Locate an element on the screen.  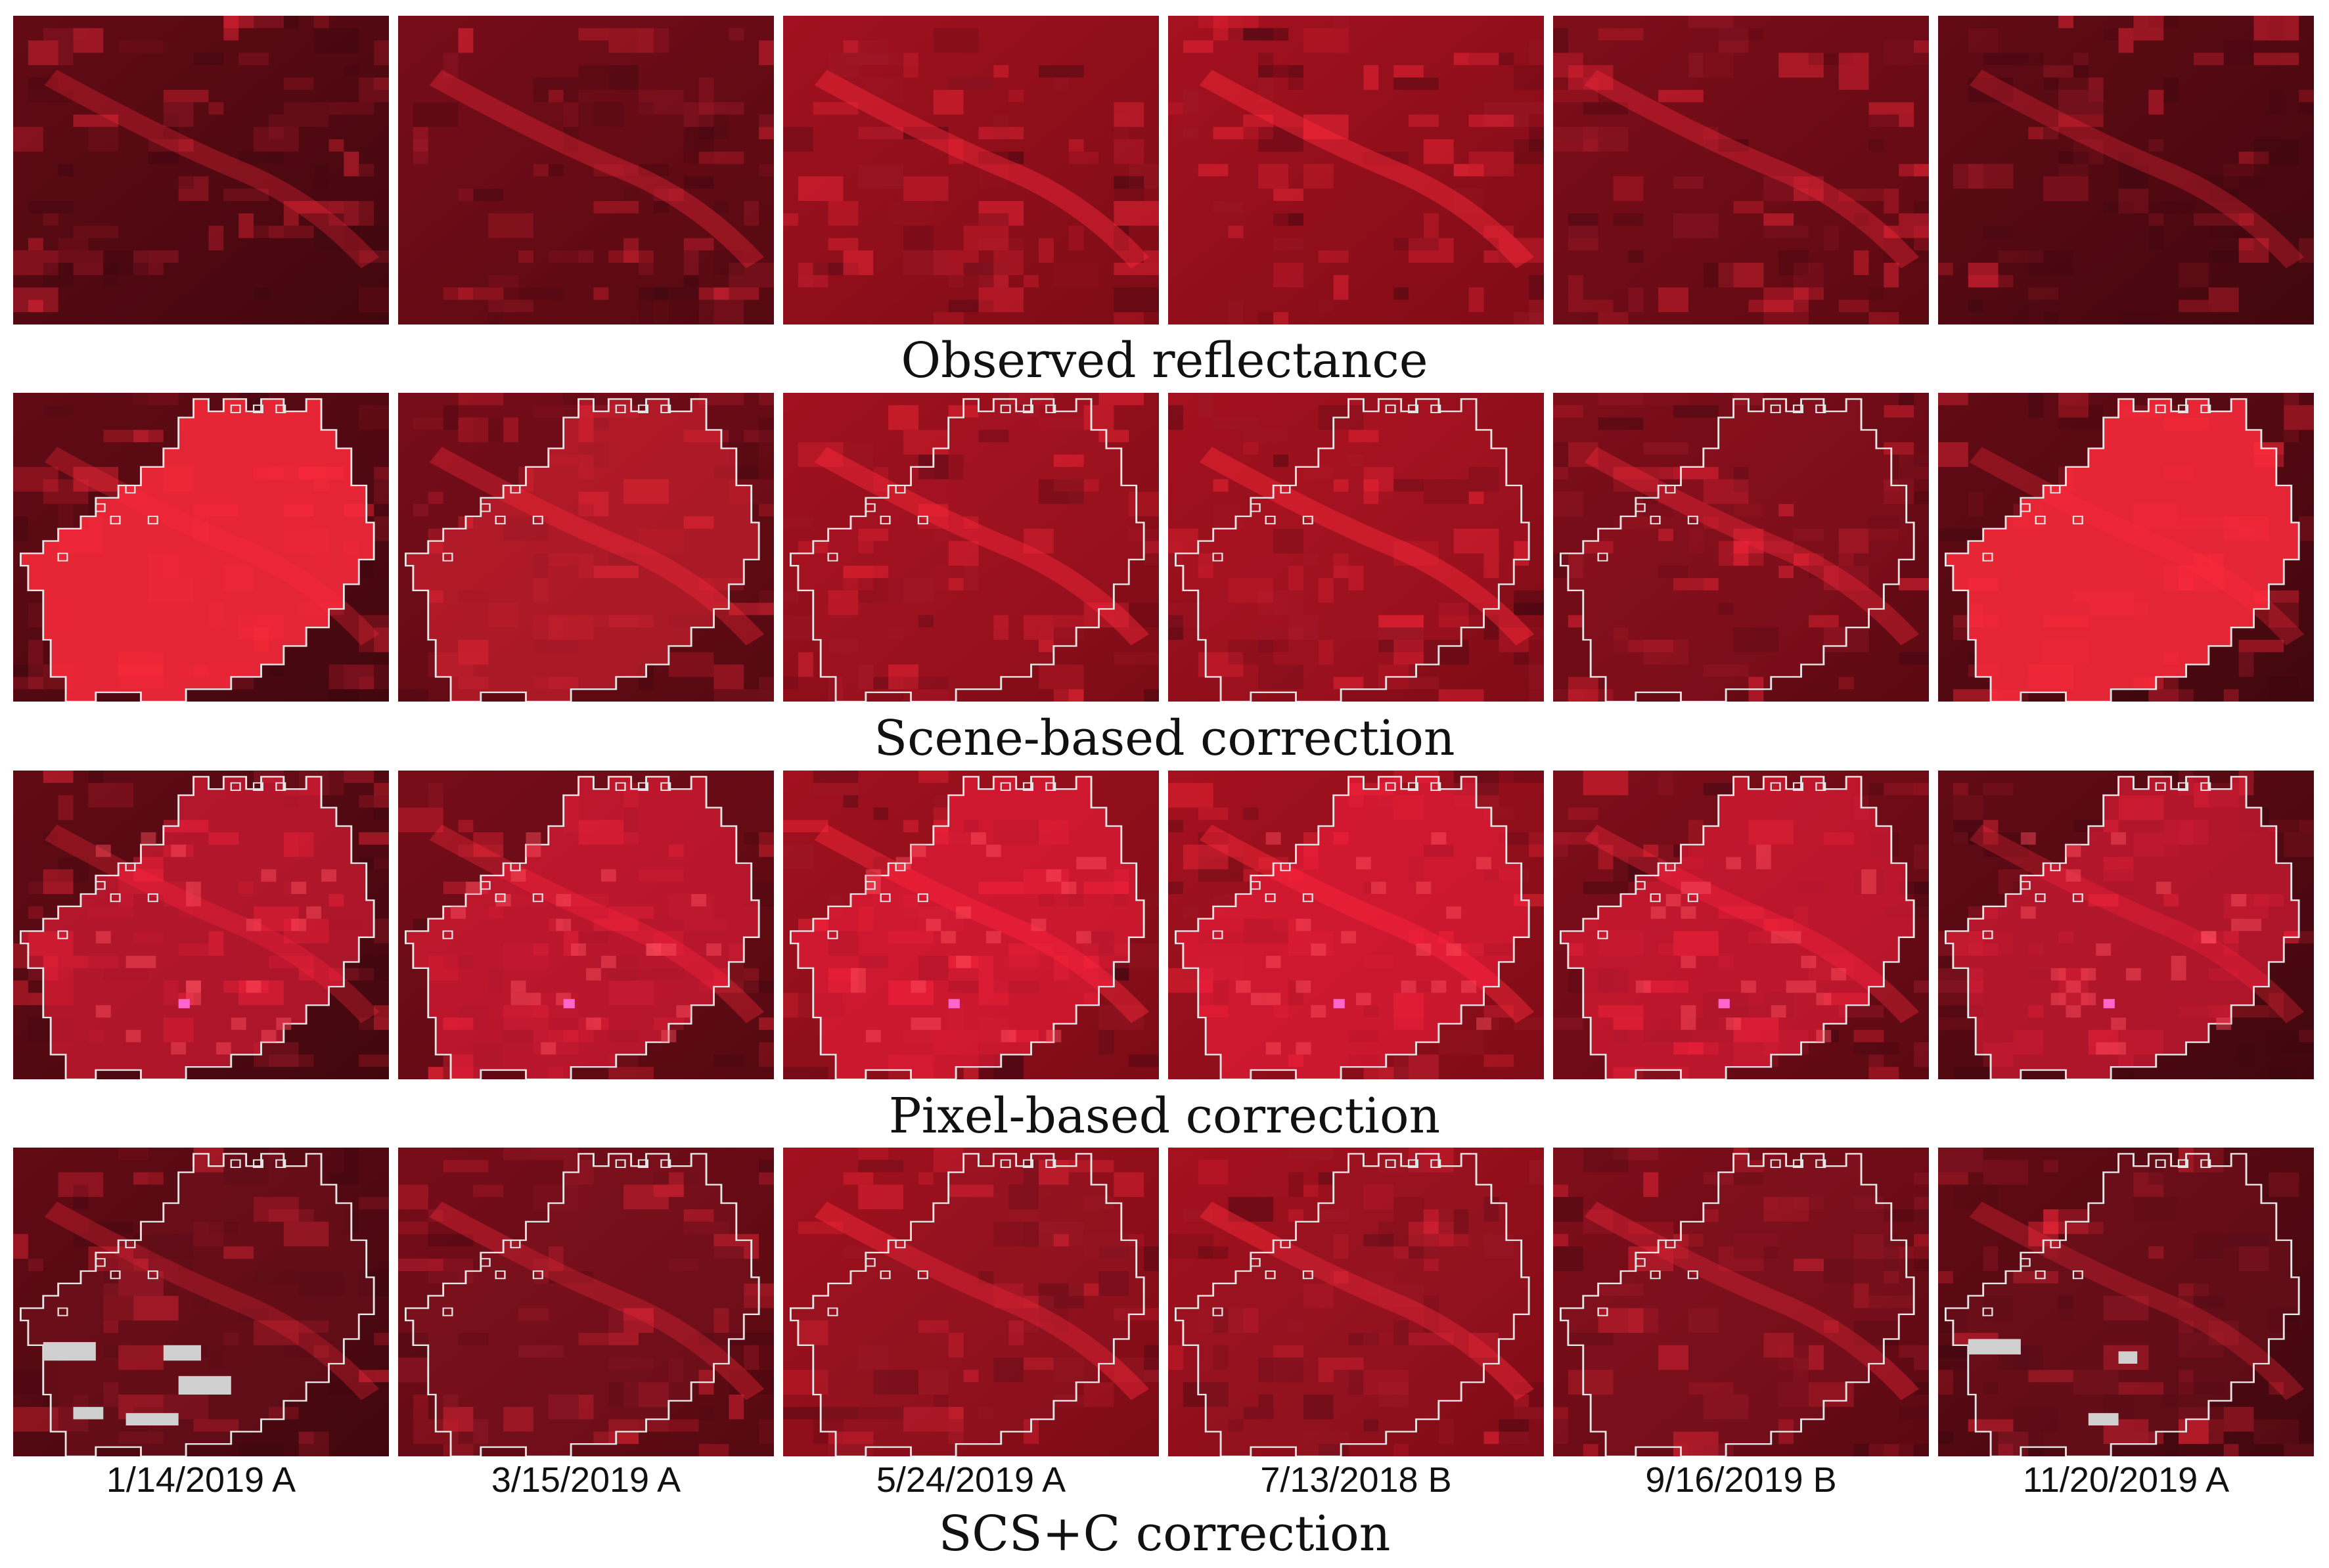
date-label: 9/16/2019 B is located at coordinates (1741, 1480).